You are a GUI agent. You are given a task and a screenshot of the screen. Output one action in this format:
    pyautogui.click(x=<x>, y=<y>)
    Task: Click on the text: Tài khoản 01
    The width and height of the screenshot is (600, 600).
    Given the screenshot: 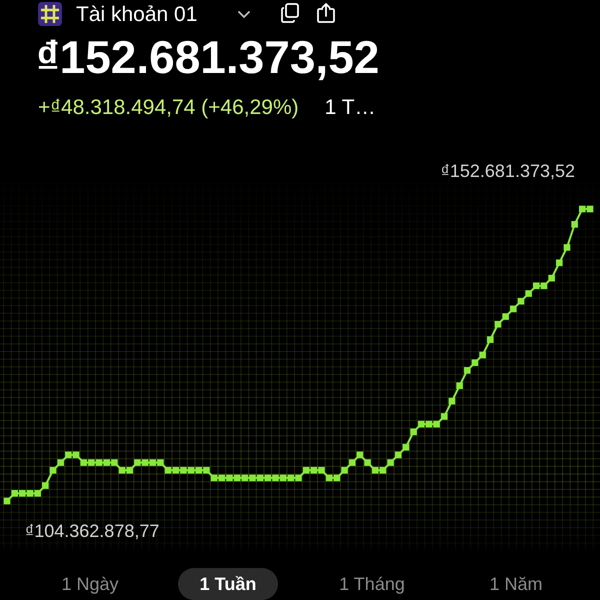 What is the action you would take?
    pyautogui.click(x=137, y=15)
    